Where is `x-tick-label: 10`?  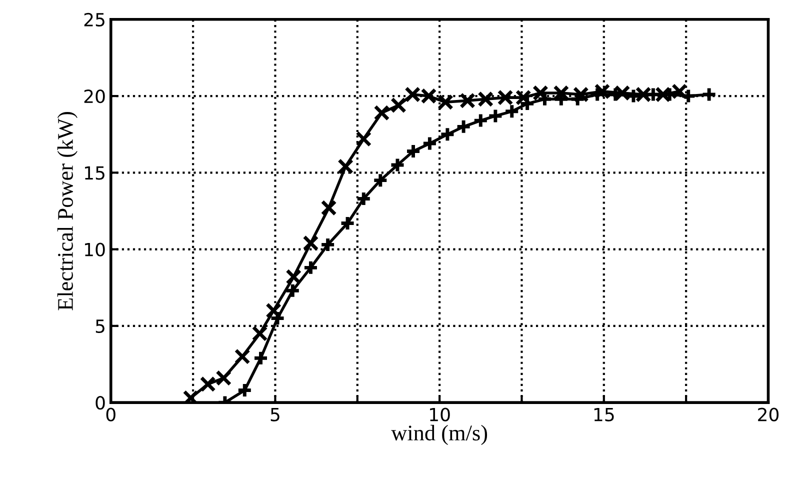 x-tick-label: 10 is located at coordinates (440, 415).